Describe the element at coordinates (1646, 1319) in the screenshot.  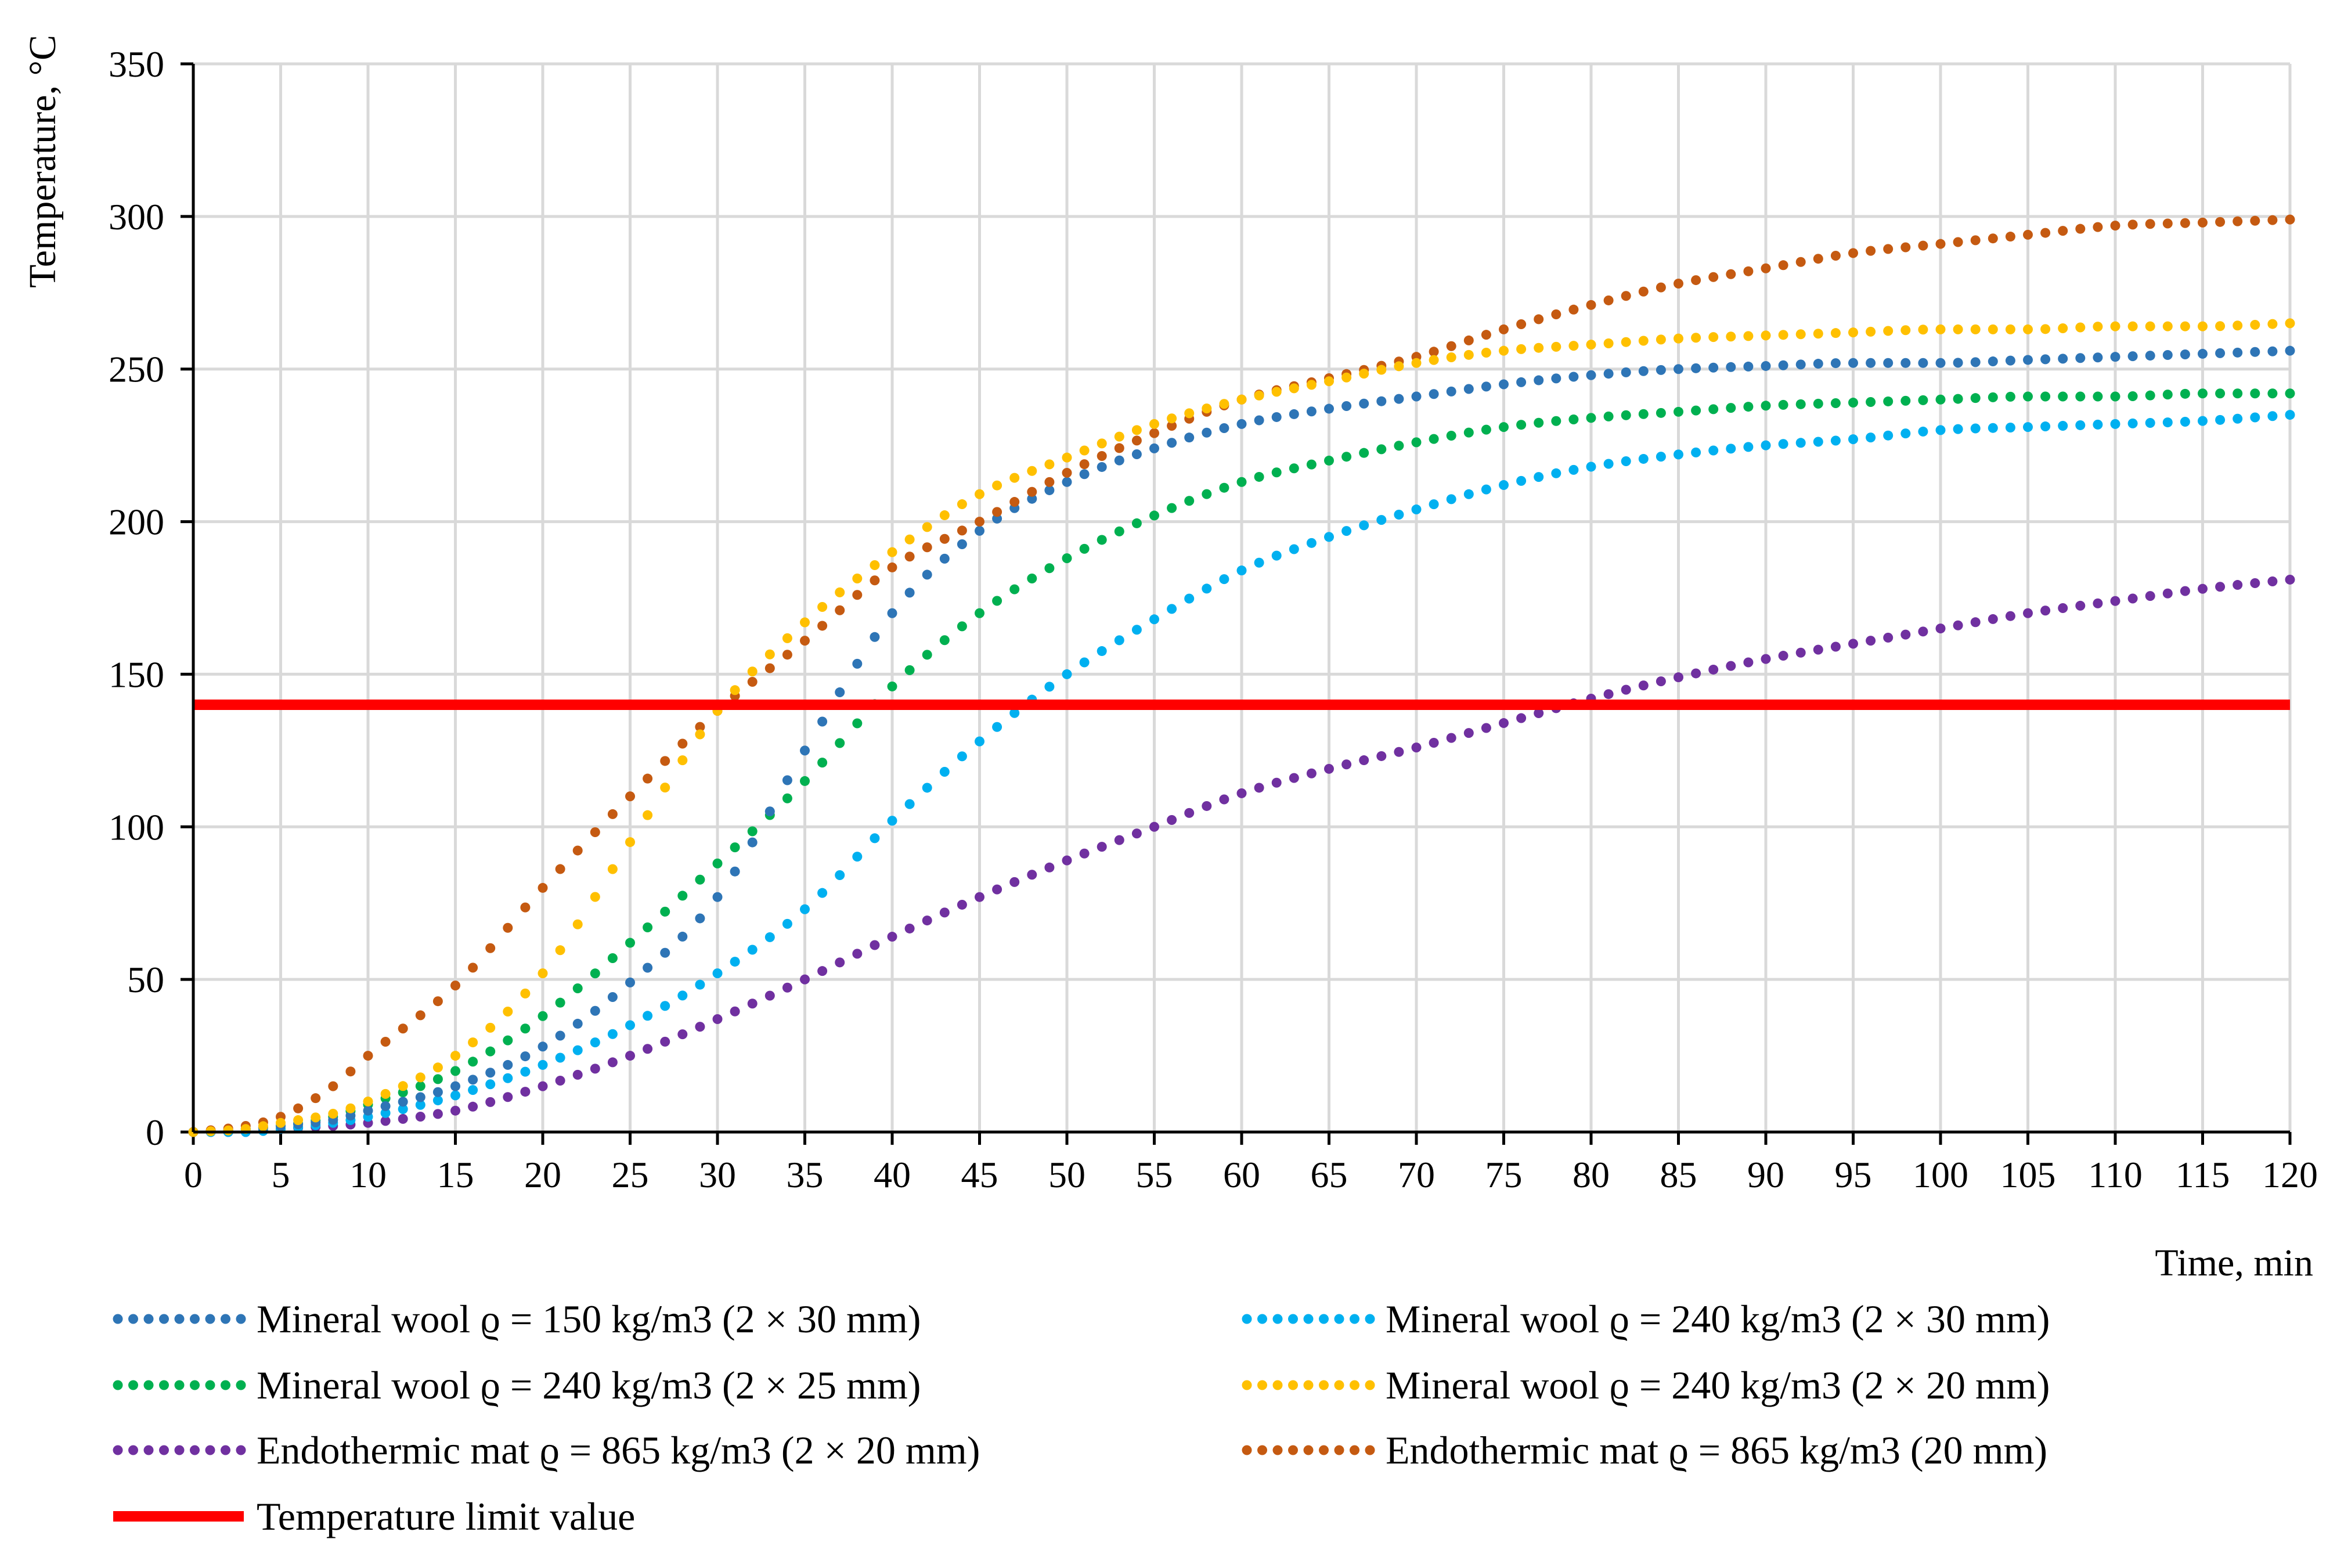
I see `legend-item: Mineral wool ϱ = 240 kg/m3 (2 × 30 mm)` at that location.